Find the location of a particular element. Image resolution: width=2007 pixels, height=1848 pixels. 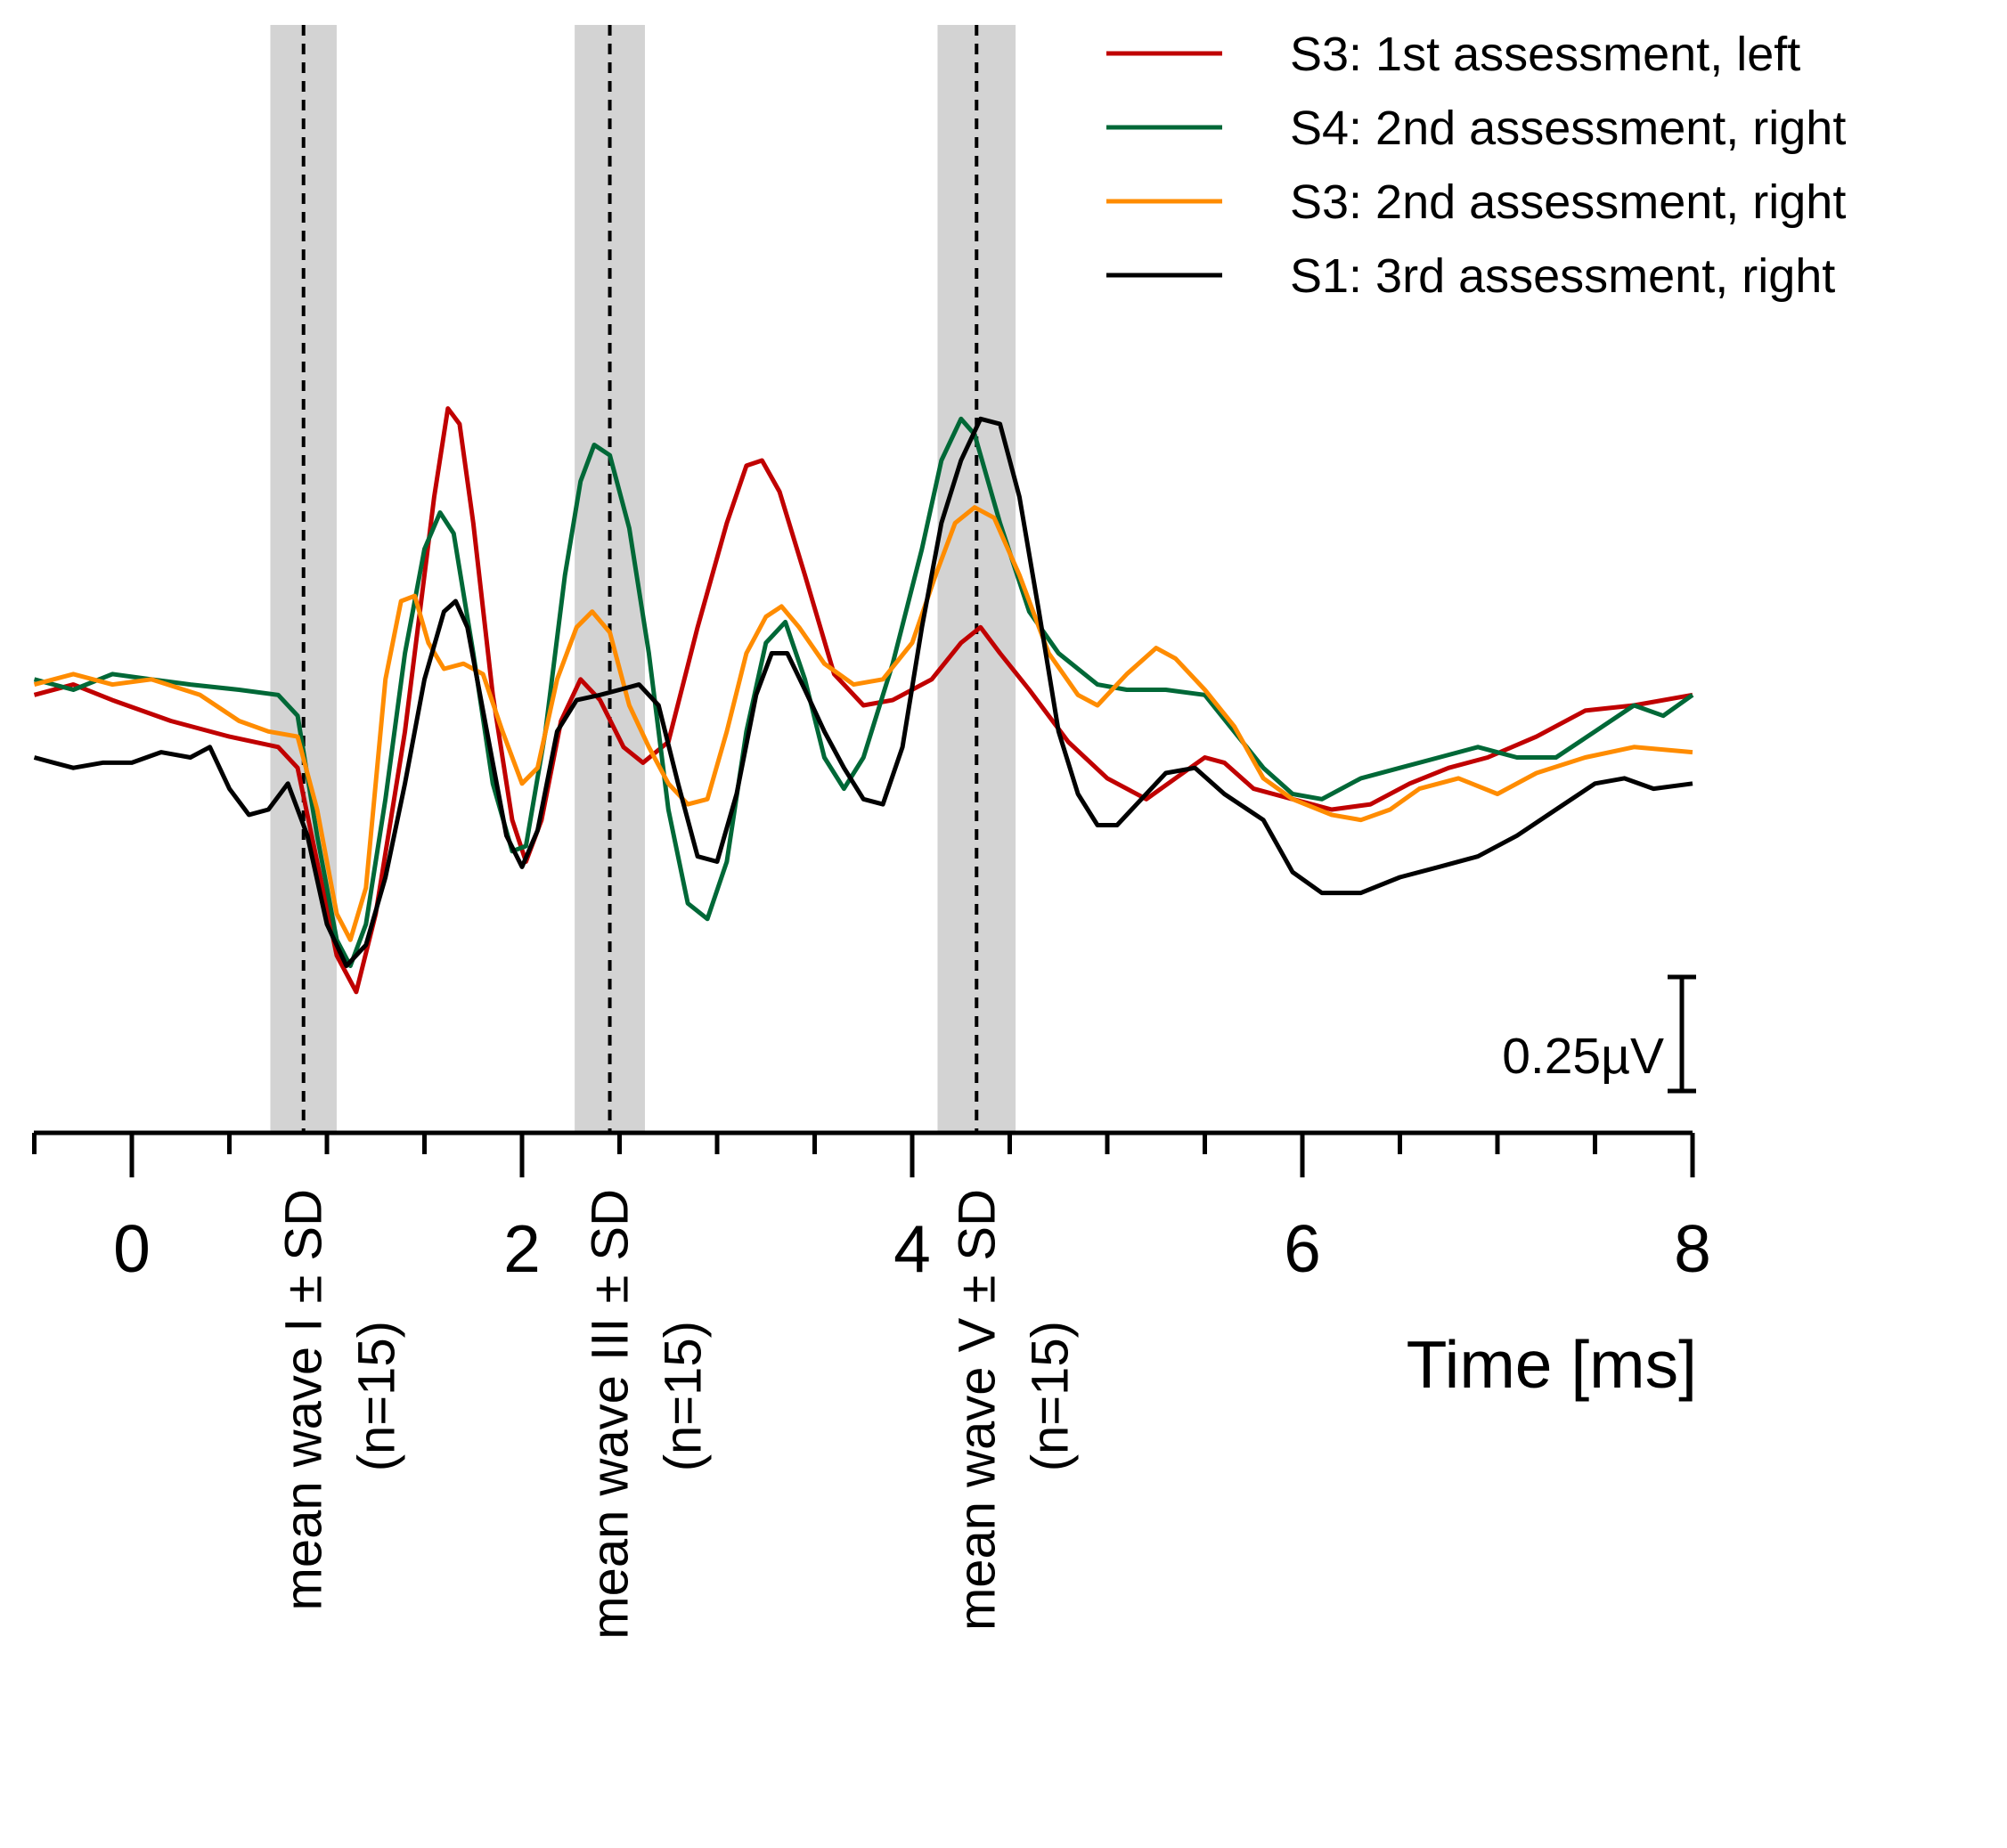

band-n-label-3: (n=15) is located at coordinates (1050, 1396).